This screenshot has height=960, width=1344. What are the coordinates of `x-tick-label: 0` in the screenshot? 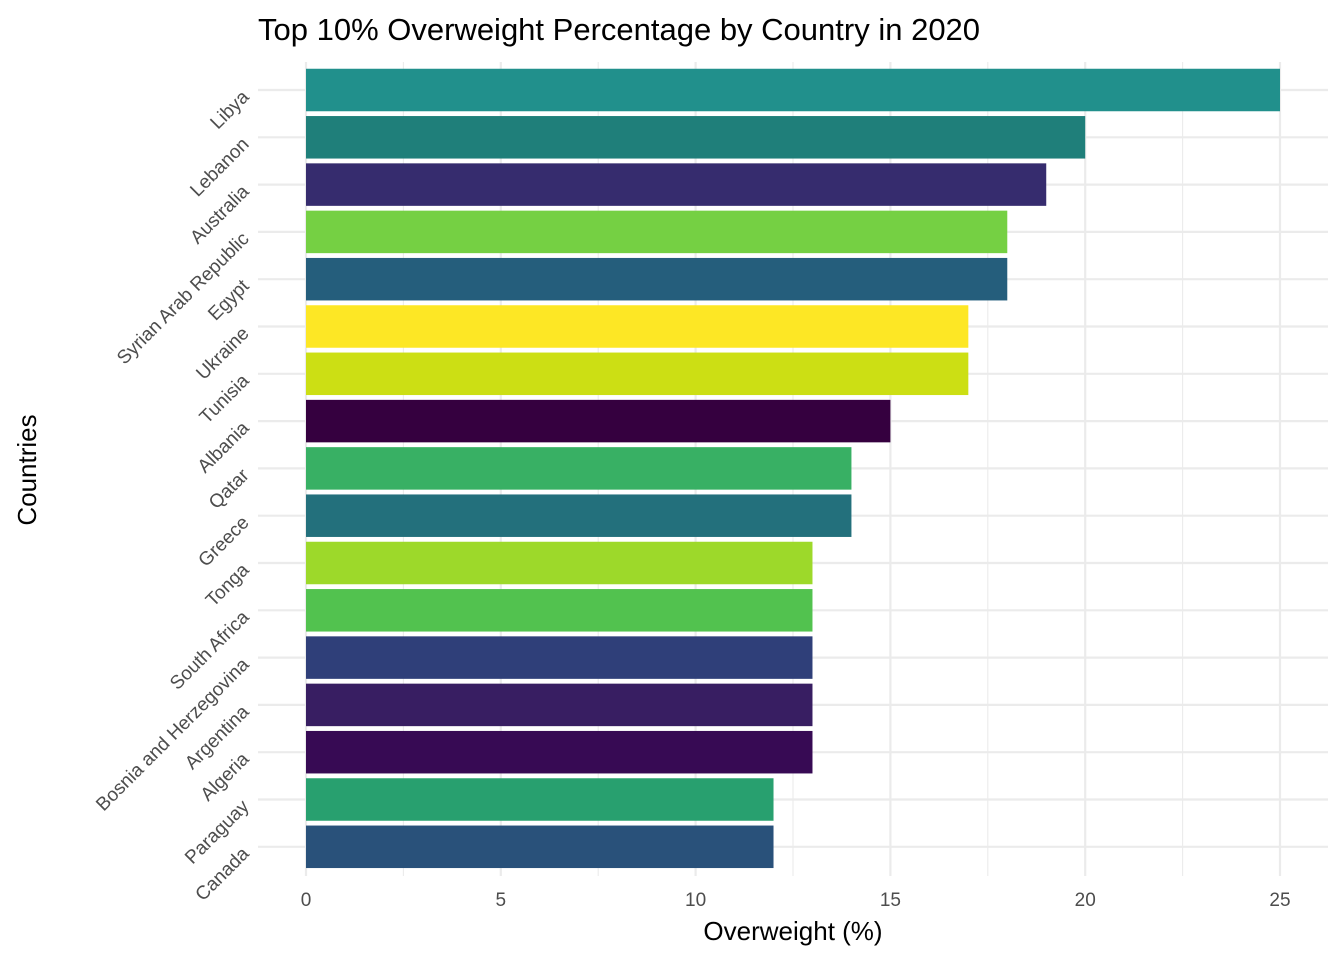 It's located at (306, 900).